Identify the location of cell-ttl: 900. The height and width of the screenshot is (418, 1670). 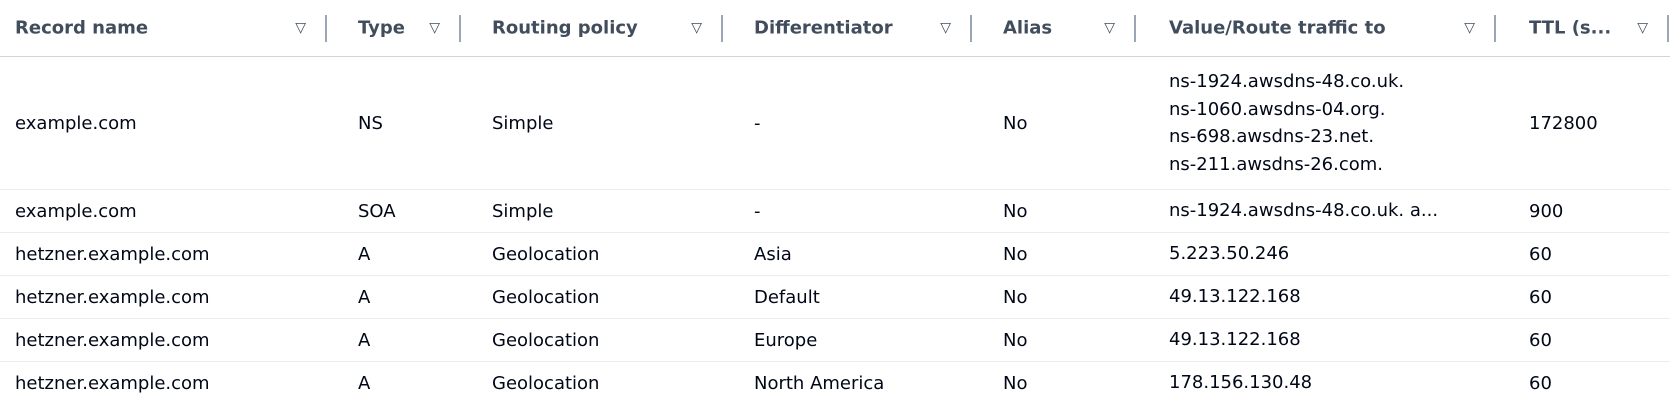
(1583, 211).